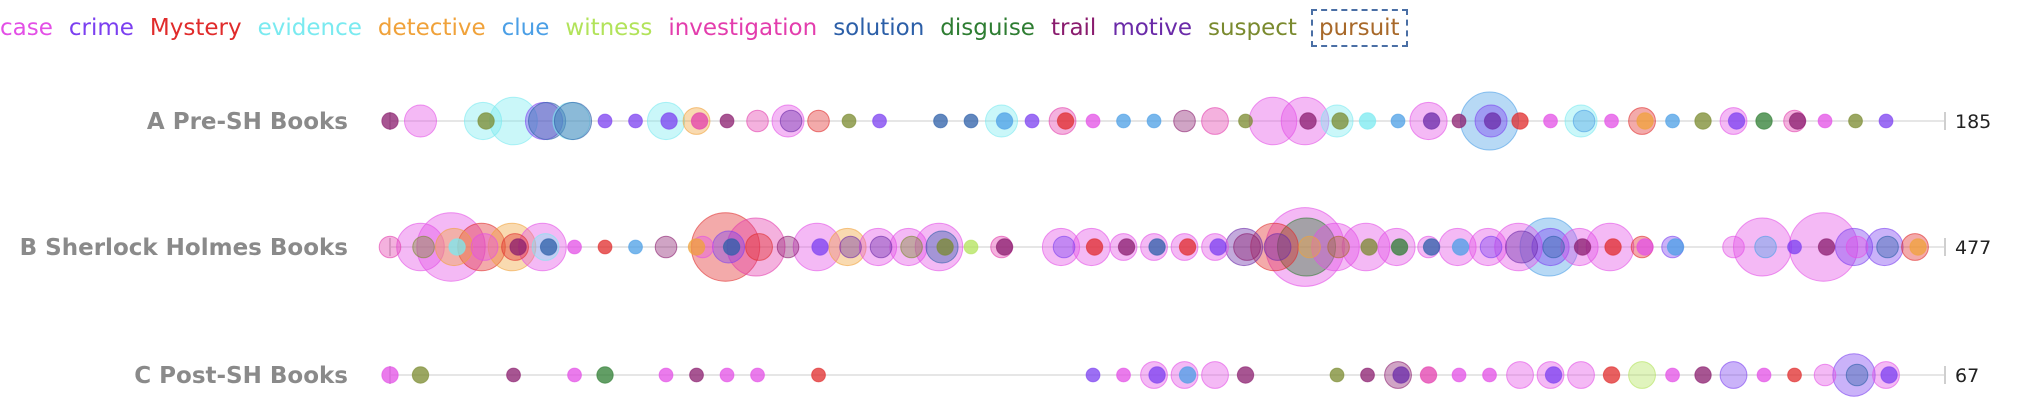 The image size is (2020, 414). I want to click on legend-item-case: case, so click(26, 28).